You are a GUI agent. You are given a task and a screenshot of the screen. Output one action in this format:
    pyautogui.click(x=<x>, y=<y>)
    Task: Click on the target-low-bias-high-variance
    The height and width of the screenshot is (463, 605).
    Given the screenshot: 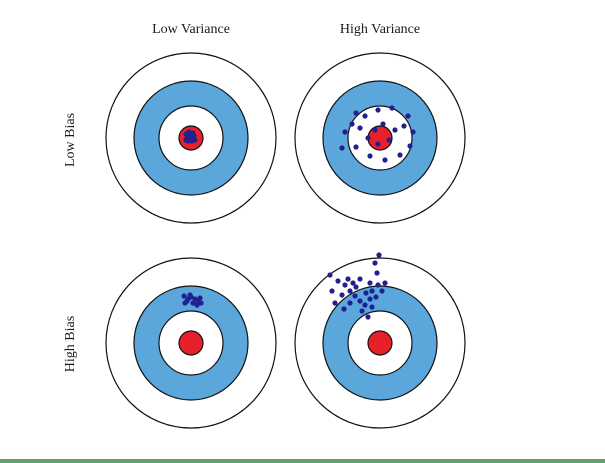 What is the action you would take?
    pyautogui.click(x=380, y=138)
    